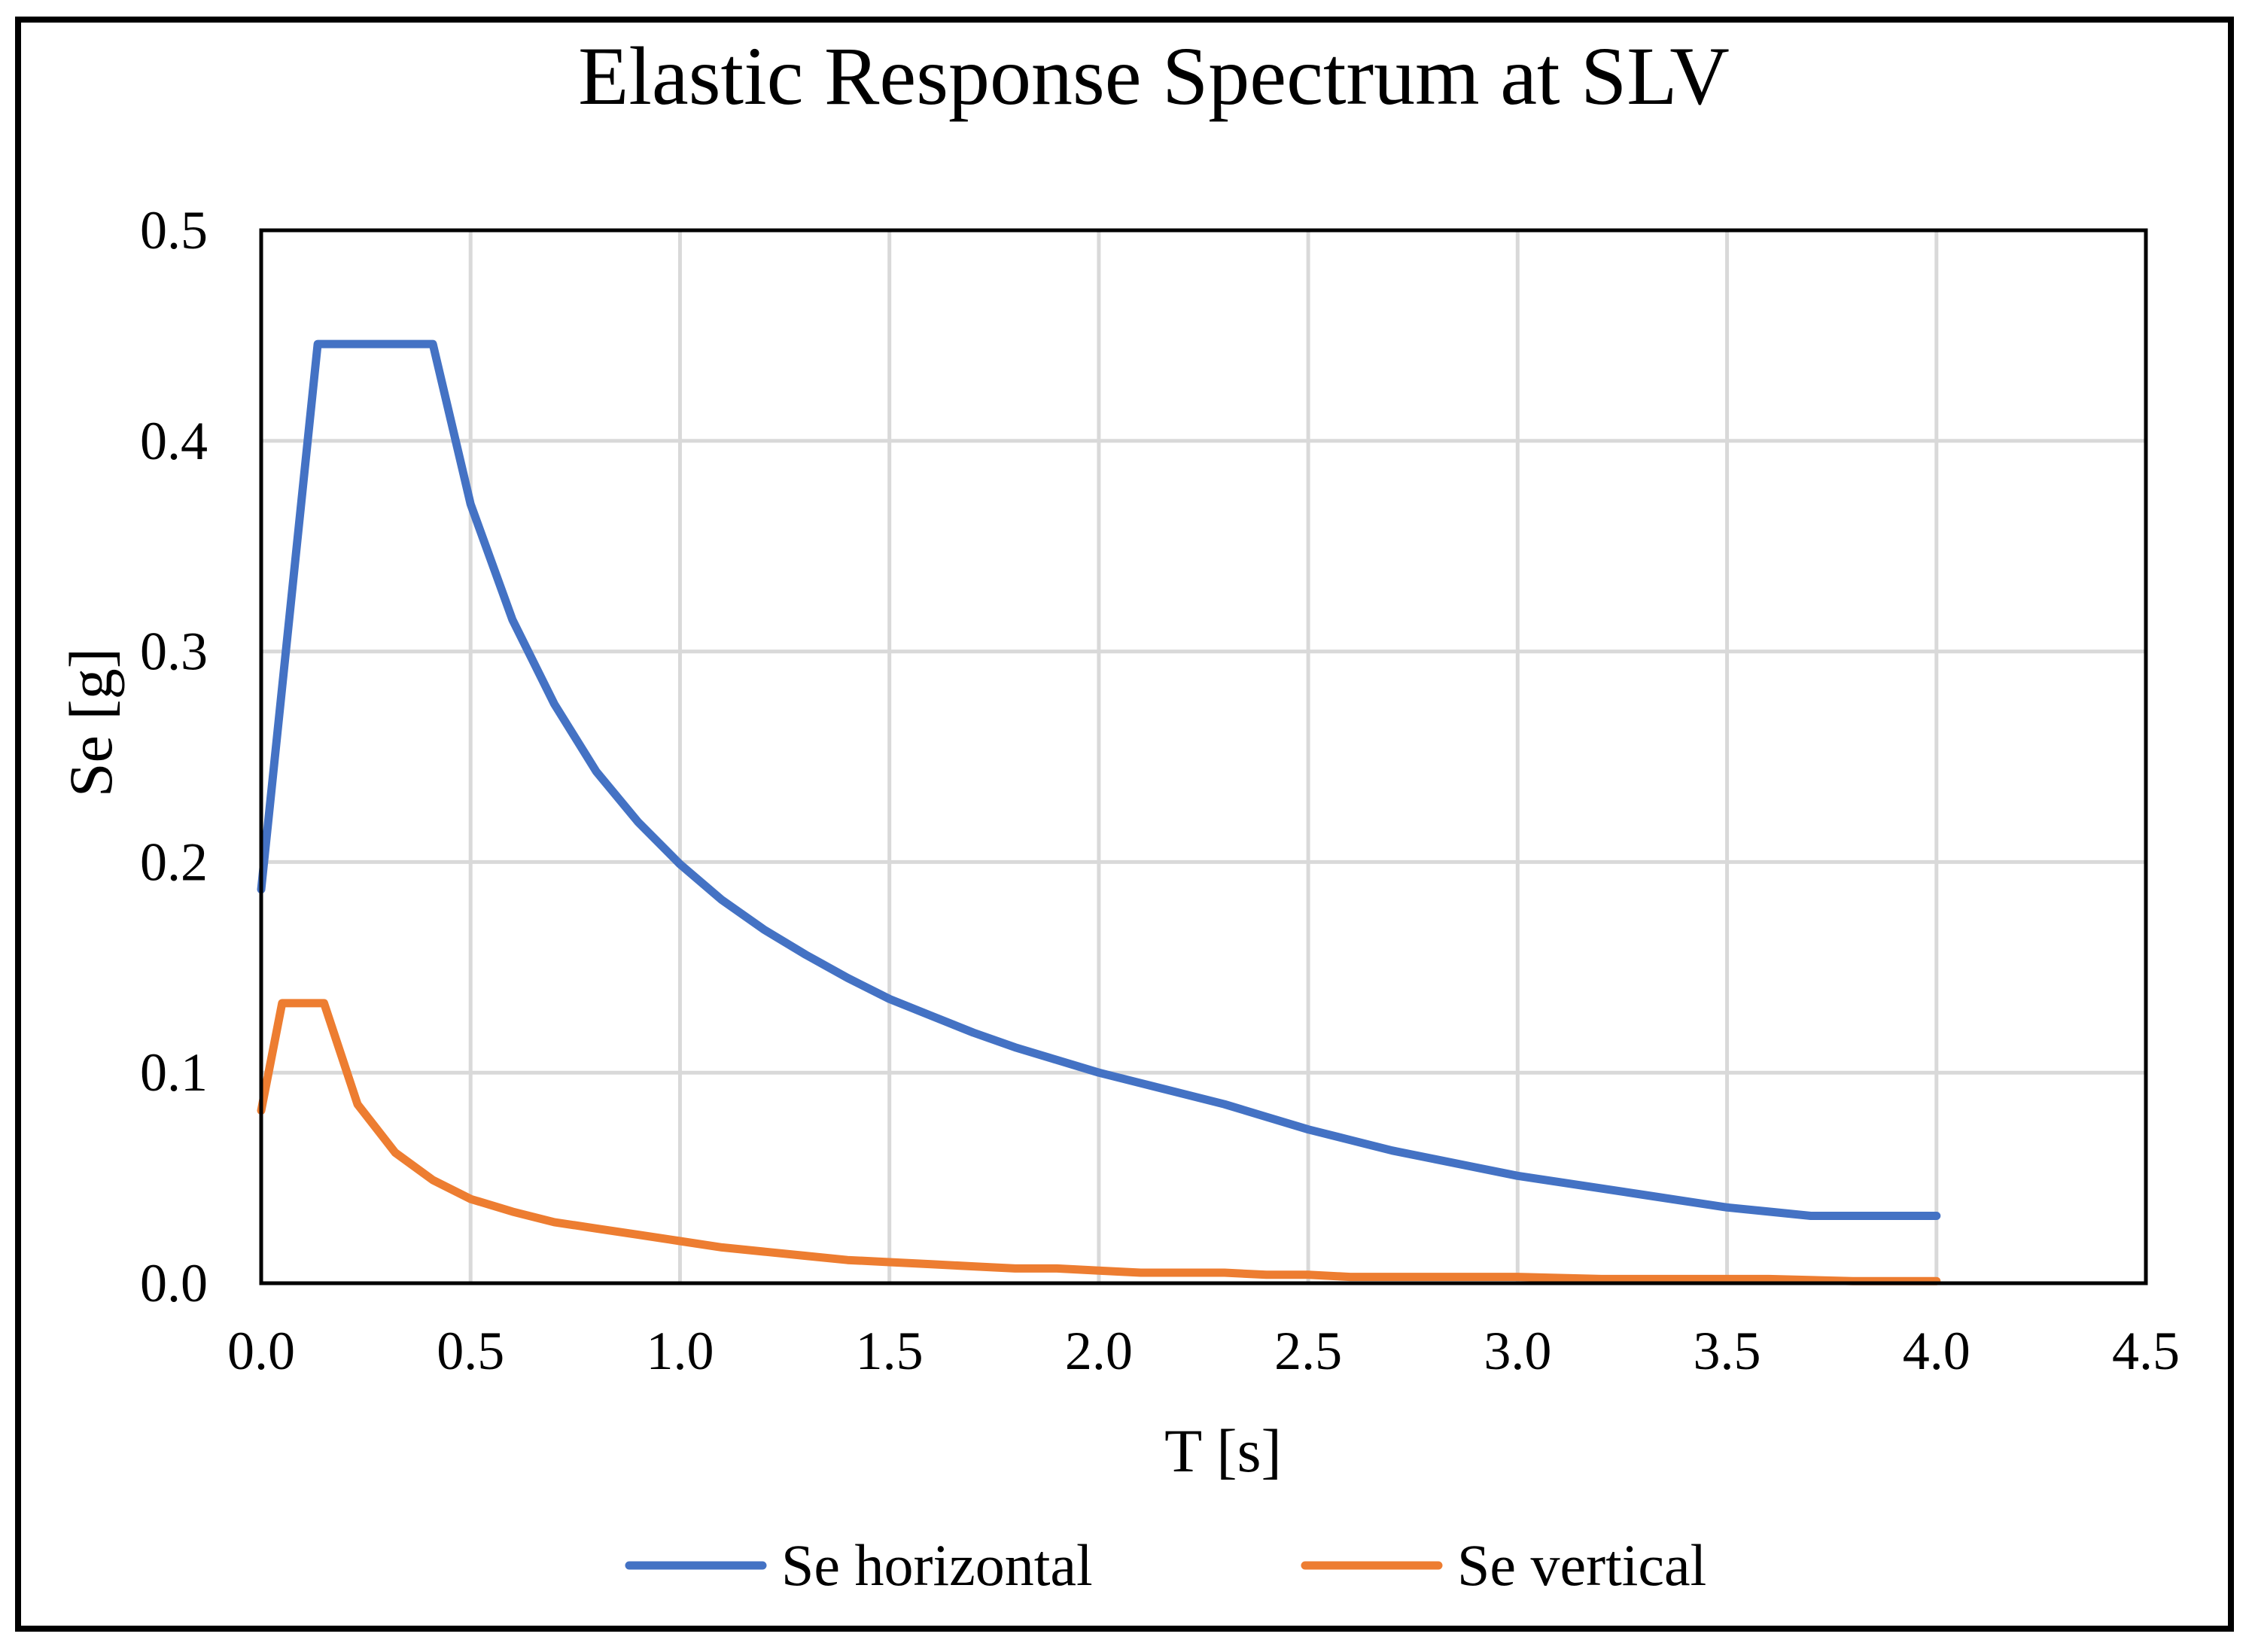 The height and width of the screenshot is (1652, 2252). Describe the element at coordinates (2146, 1351) in the screenshot. I see `x-tick-label: 4.5` at that location.